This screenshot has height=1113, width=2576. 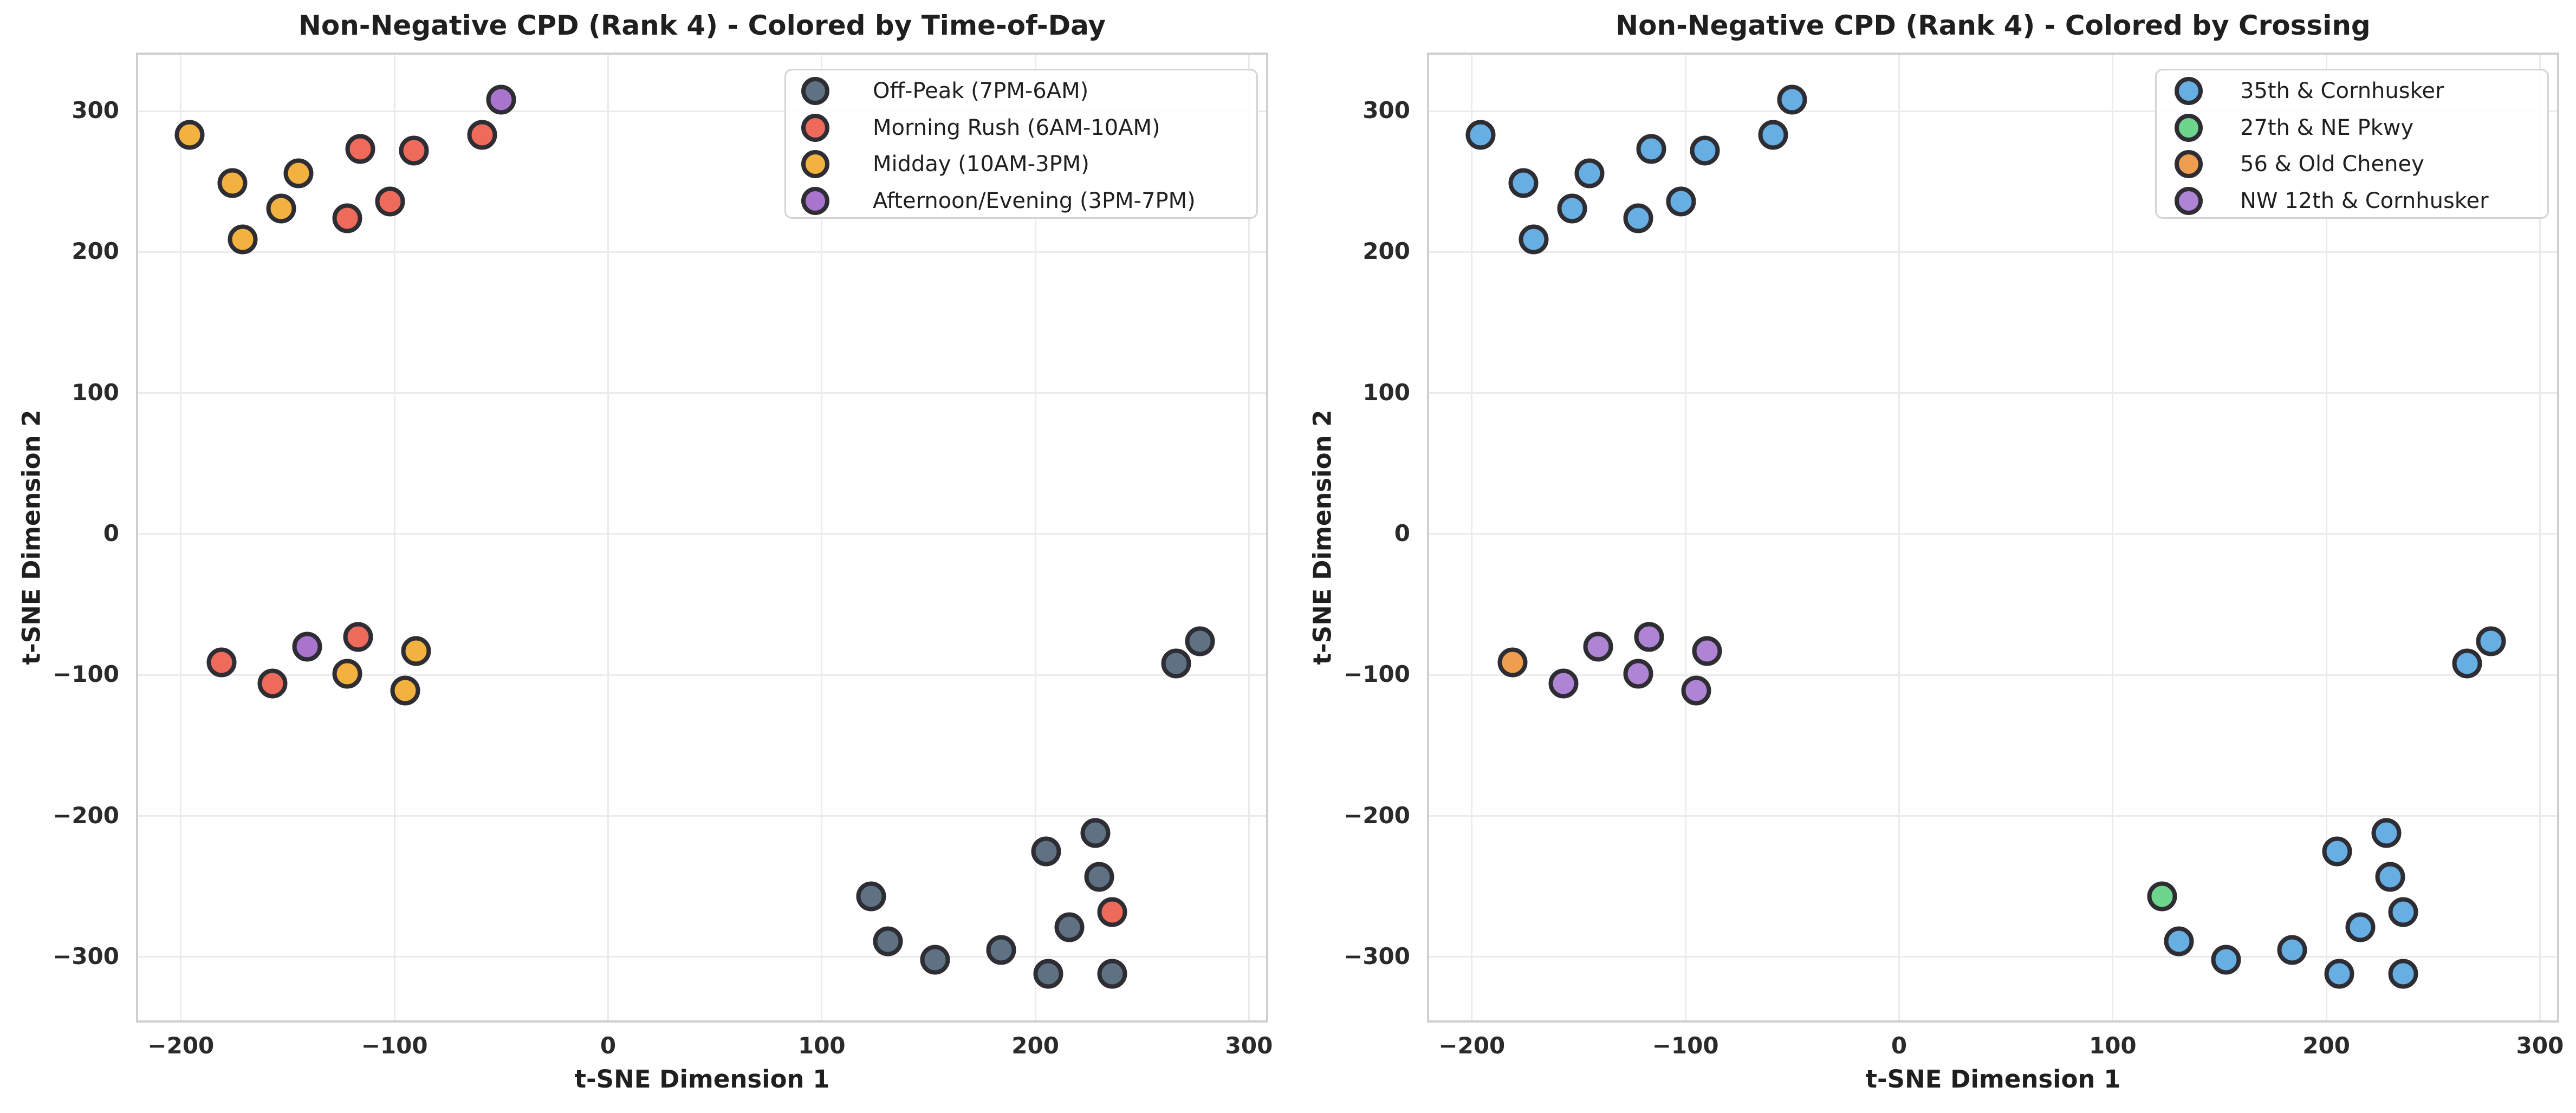 What do you see at coordinates (981, 165) in the screenshot?
I see `legend-label-midday: Midday (10AM-3PM)` at bounding box center [981, 165].